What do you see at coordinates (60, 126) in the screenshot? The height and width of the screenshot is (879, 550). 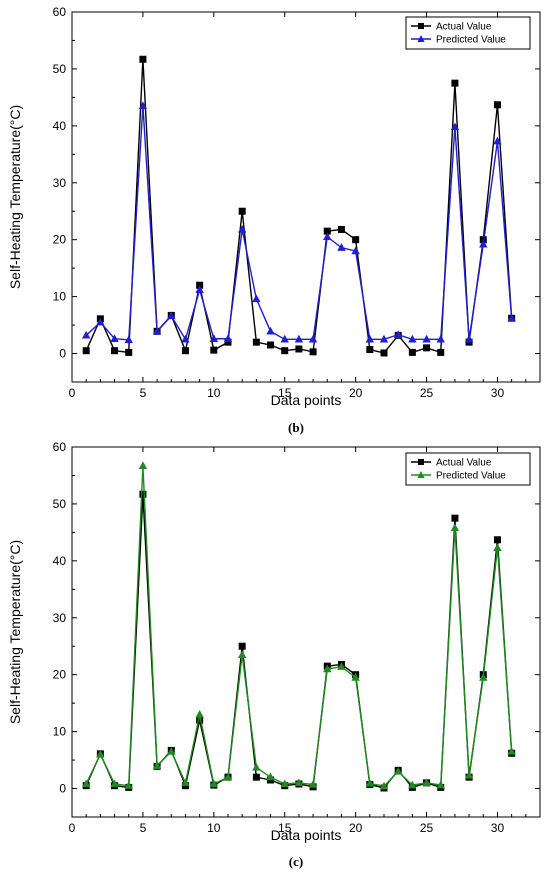 I see `y-tick-label: 40` at bounding box center [60, 126].